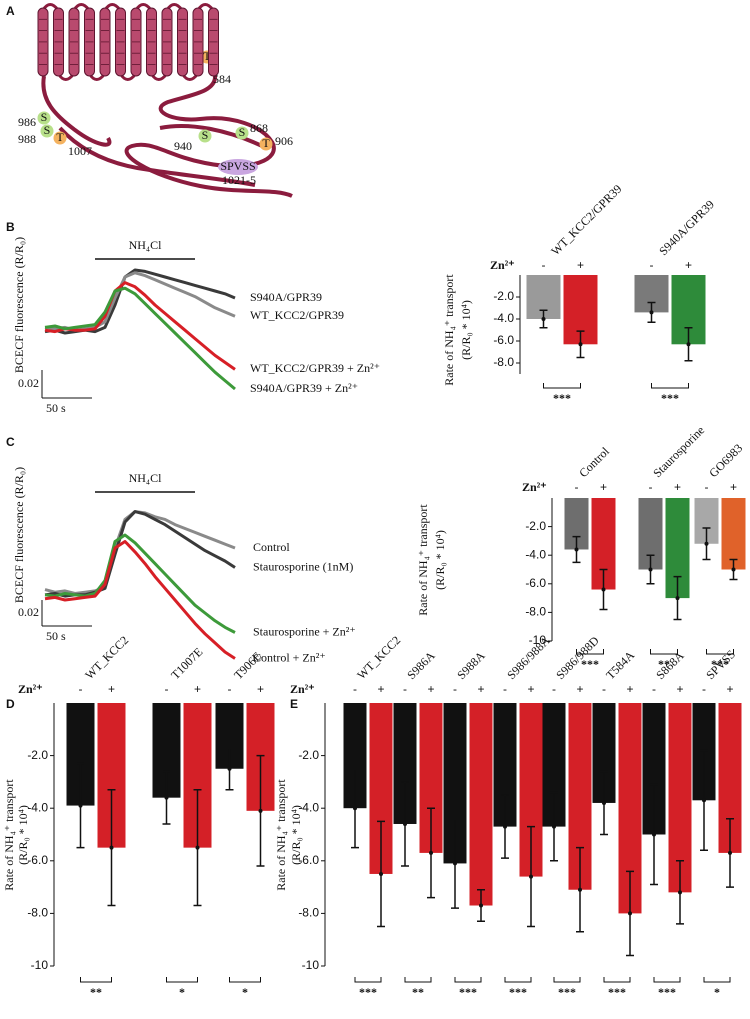  Describe the element at coordinates (286, 297) in the screenshot. I see `legend-label: S940A/GPR39` at that location.